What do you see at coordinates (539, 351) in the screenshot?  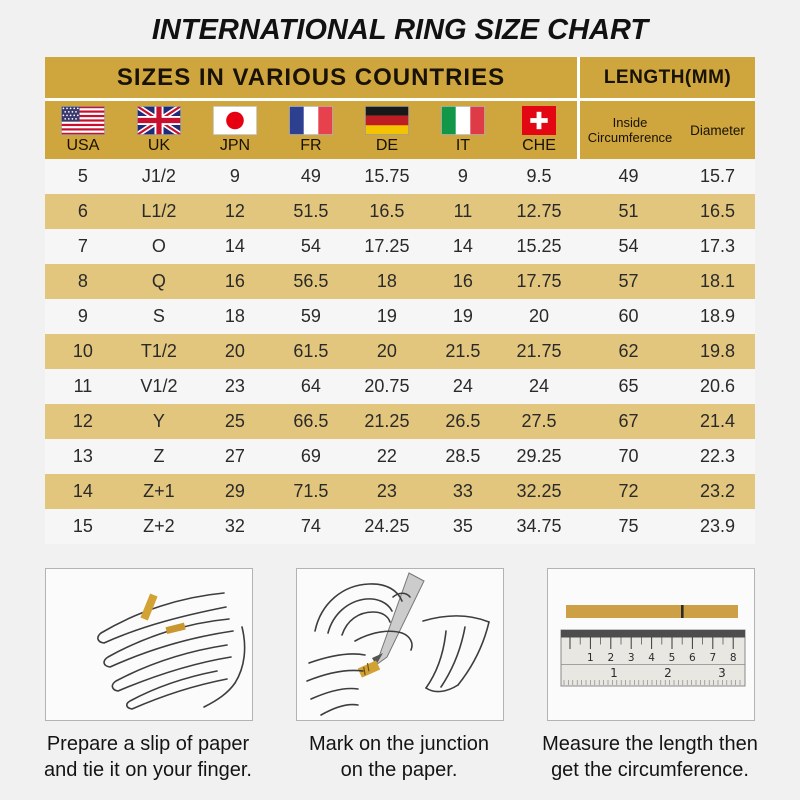 I see `size-cell: 21.75` at bounding box center [539, 351].